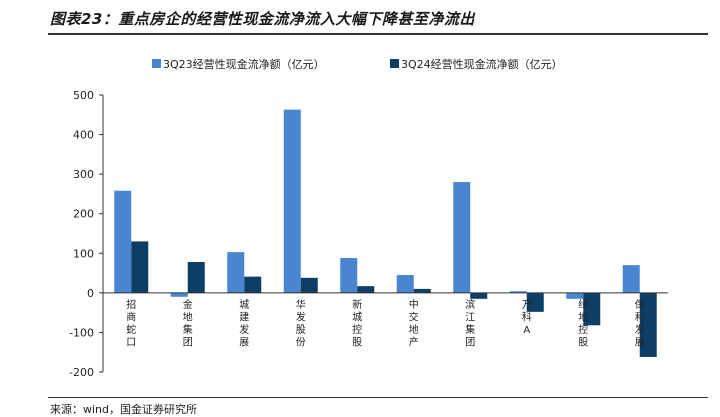 This screenshot has width=720, height=417. Describe the element at coordinates (583, 323) in the screenshot. I see `category-label: 绿地控股` at that location.